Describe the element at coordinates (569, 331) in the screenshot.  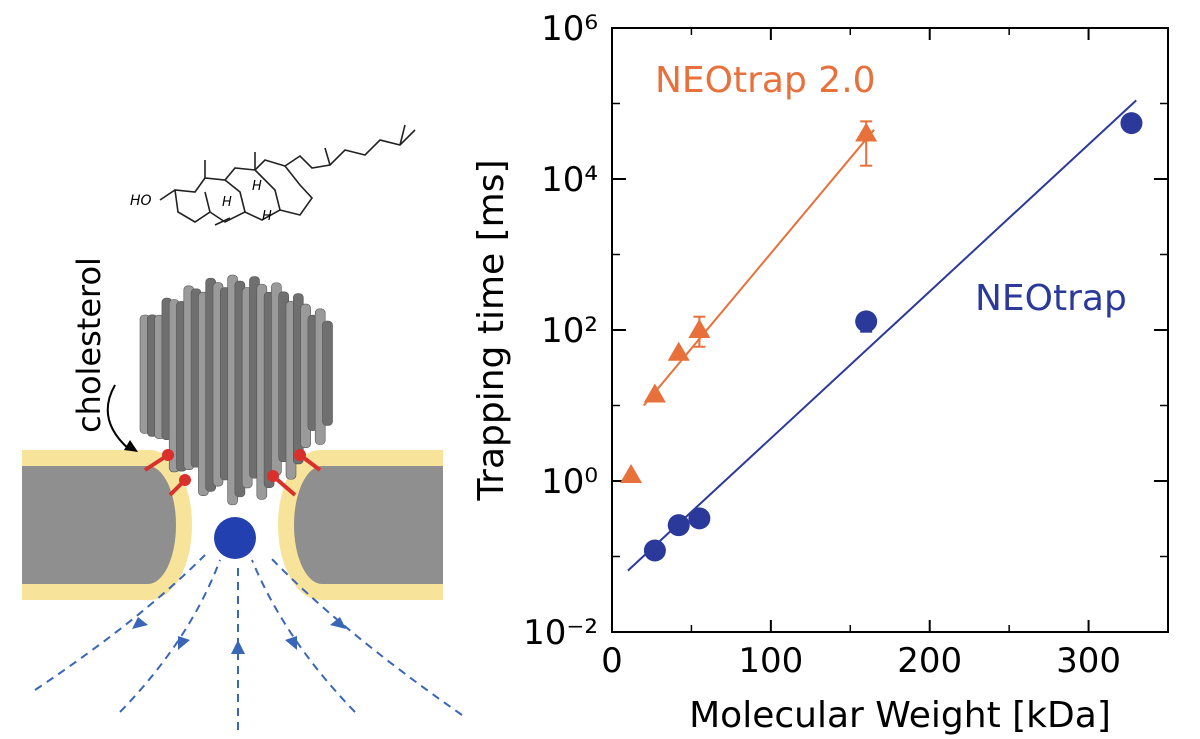
I see `y-tick-label: 10²` at that location.